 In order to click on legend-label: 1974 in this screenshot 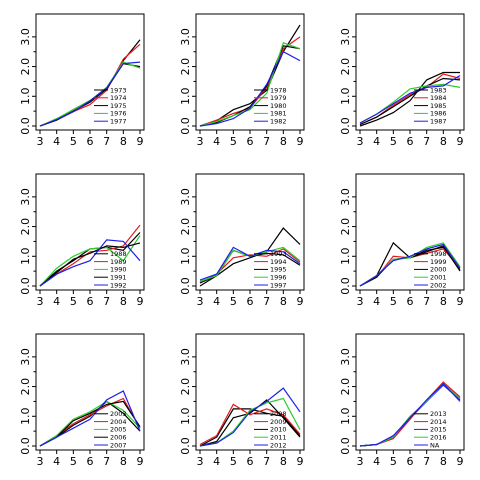, I will do `click(118, 98)`.